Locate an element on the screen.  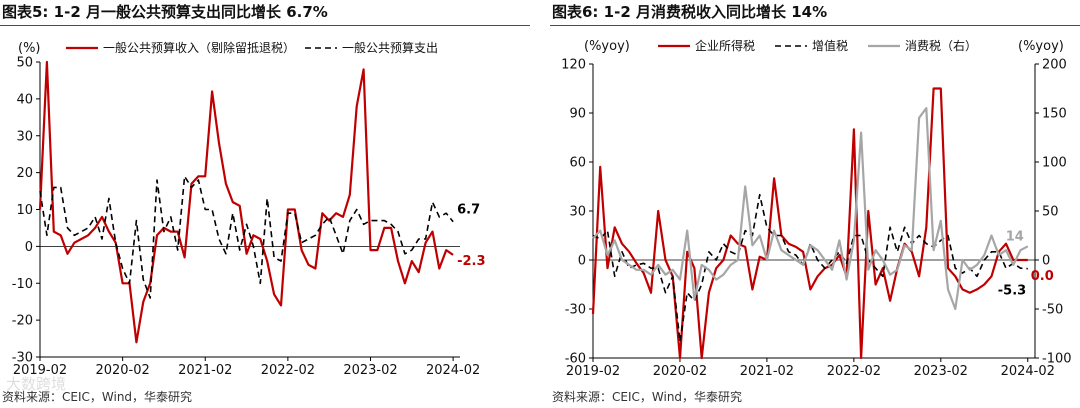
y-unit-label-left: (%yoy) is located at coordinates (607, 46).